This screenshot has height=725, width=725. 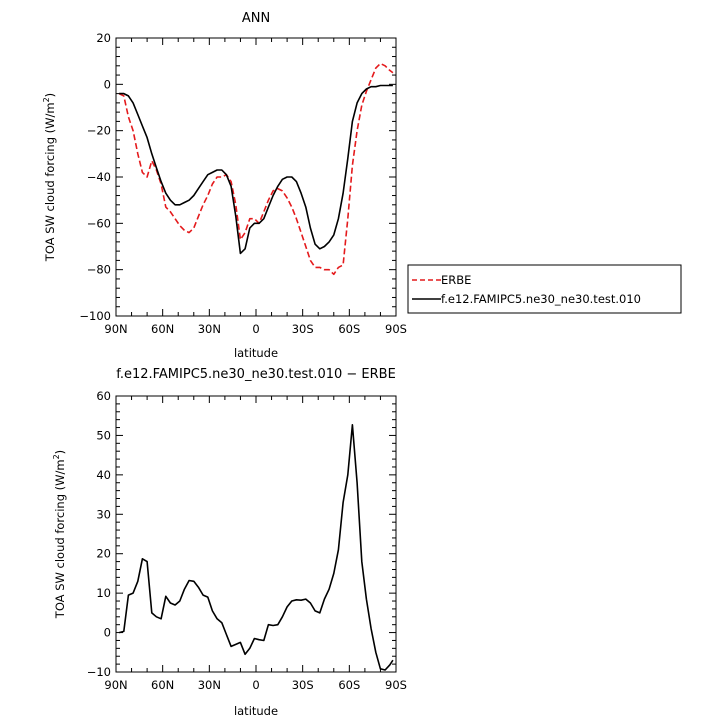 I want to click on series-line-erbe, so click(x=256, y=169).